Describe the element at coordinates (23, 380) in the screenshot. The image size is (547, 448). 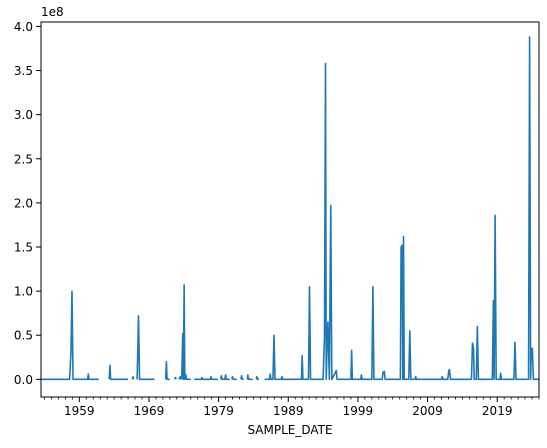
I see `y-tick-label: 0.0` at that location.